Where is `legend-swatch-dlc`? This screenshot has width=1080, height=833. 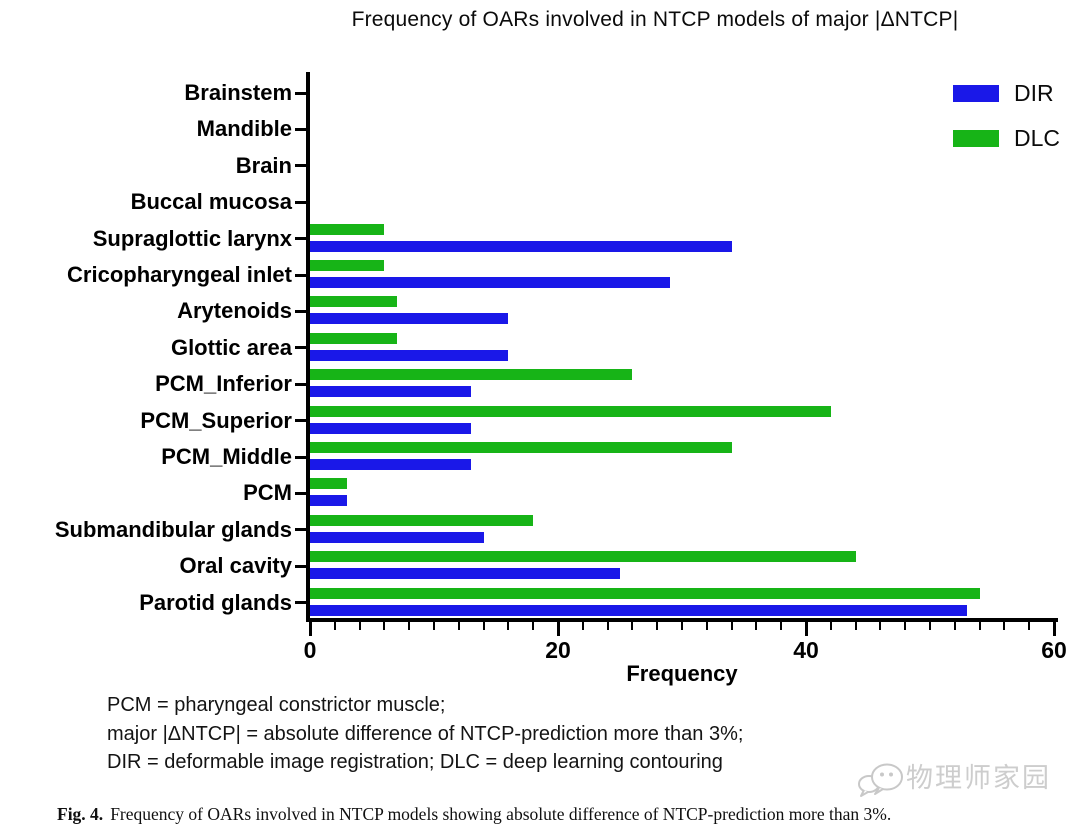 legend-swatch-dlc is located at coordinates (976, 138).